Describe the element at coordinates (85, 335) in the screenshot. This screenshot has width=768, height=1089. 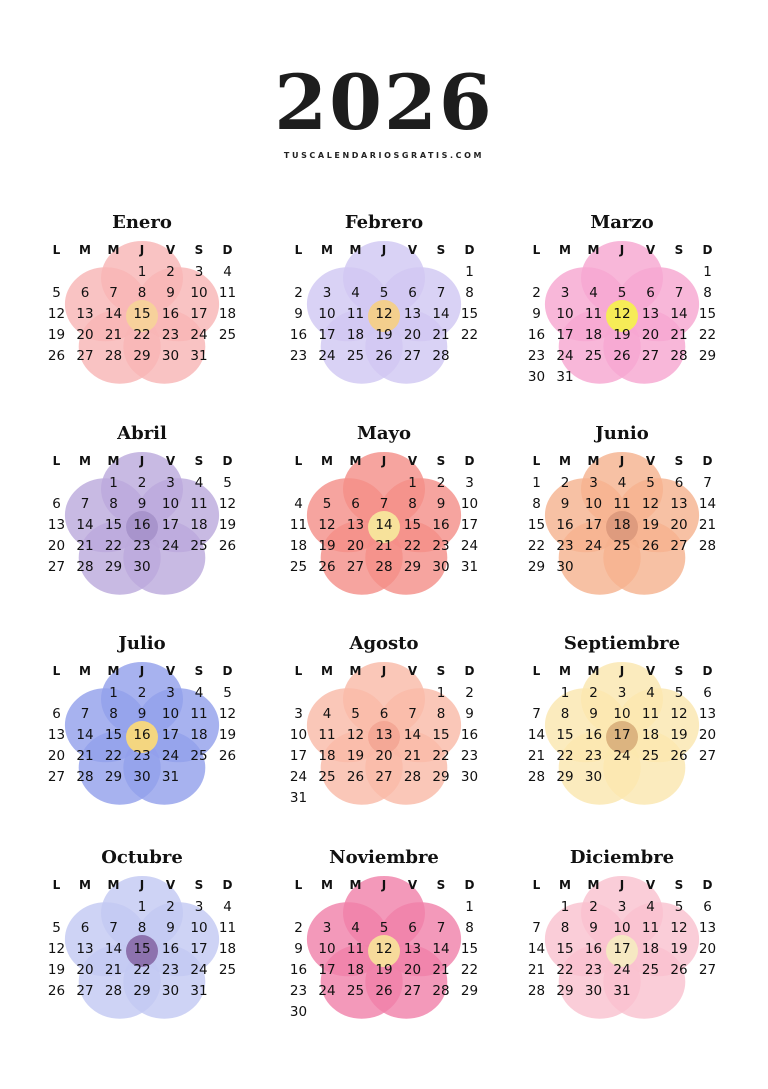
I see `day-cell: 20` at that location.